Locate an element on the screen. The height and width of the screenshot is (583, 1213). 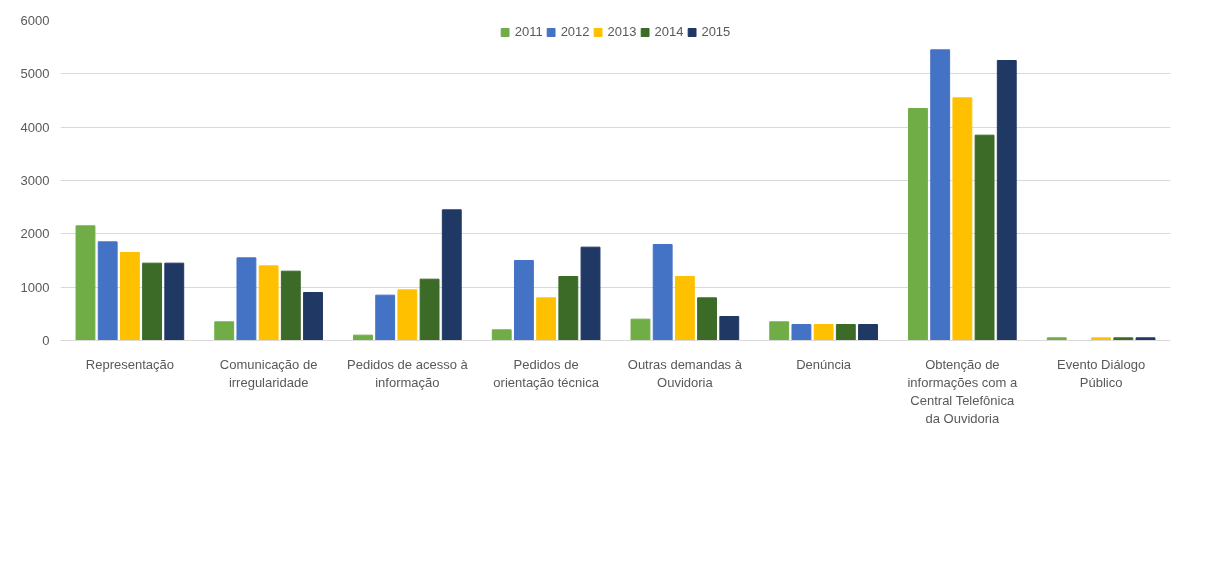
legend-label: 2012 is located at coordinates (575, 31).